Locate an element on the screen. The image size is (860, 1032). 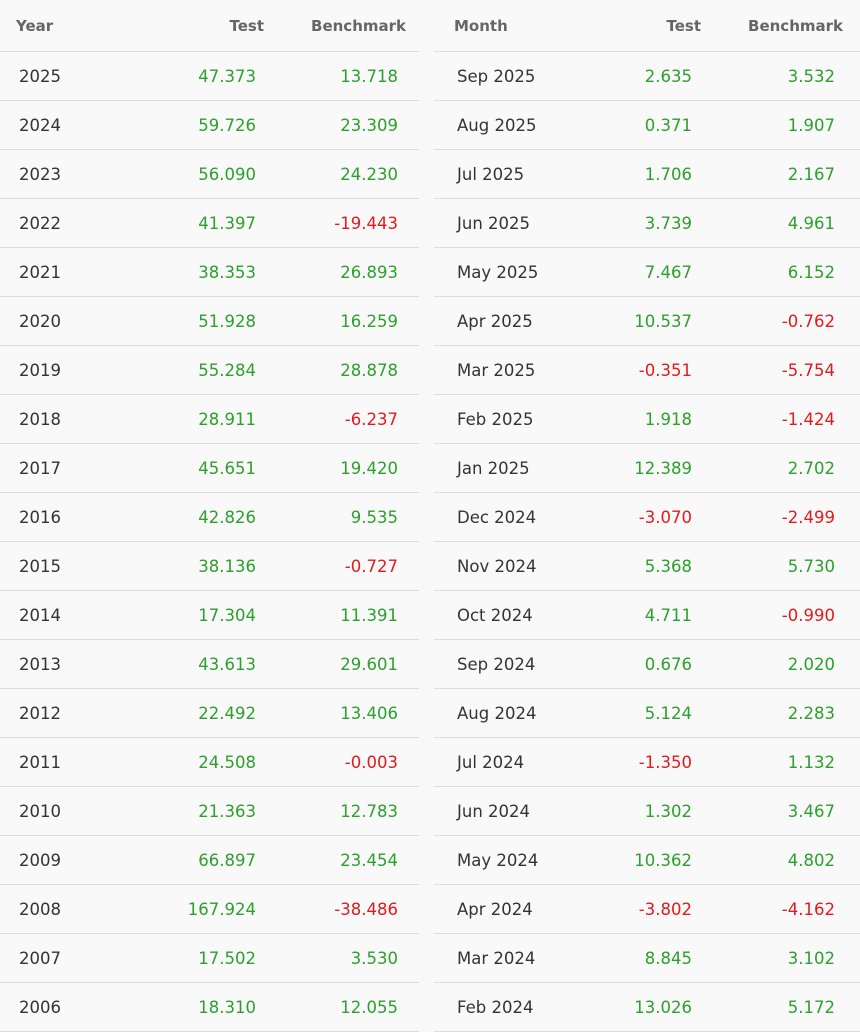
test-value-cell: -3.802 is located at coordinates (665, 909).